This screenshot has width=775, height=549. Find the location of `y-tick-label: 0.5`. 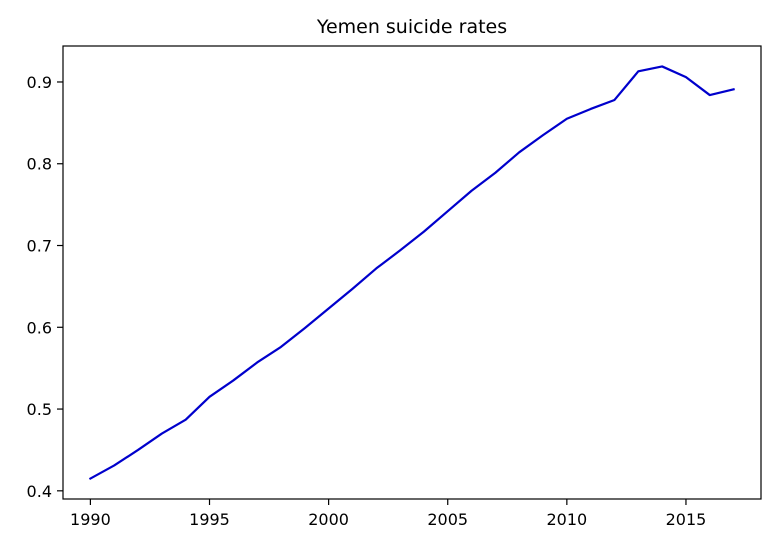

y-tick-label: 0.5 is located at coordinates (39, 409).